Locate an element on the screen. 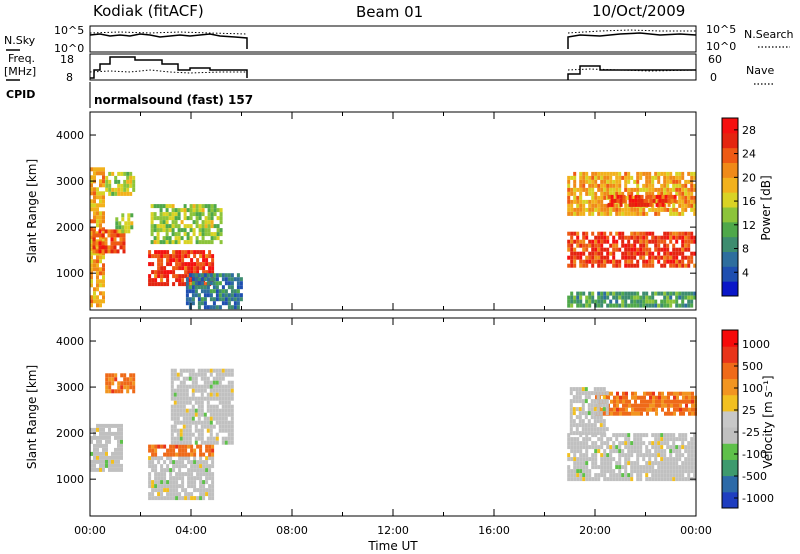 The height and width of the screenshot is (554, 800). colorbar-tick-label: 100 is located at coordinates (752, 388).